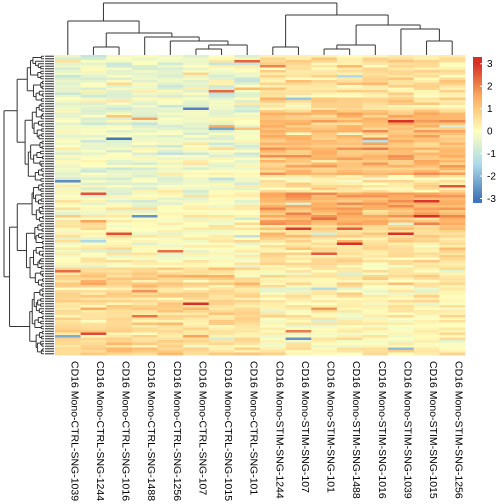  Describe the element at coordinates (491, 199) in the screenshot. I see `legend-tick-label: -3` at that location.